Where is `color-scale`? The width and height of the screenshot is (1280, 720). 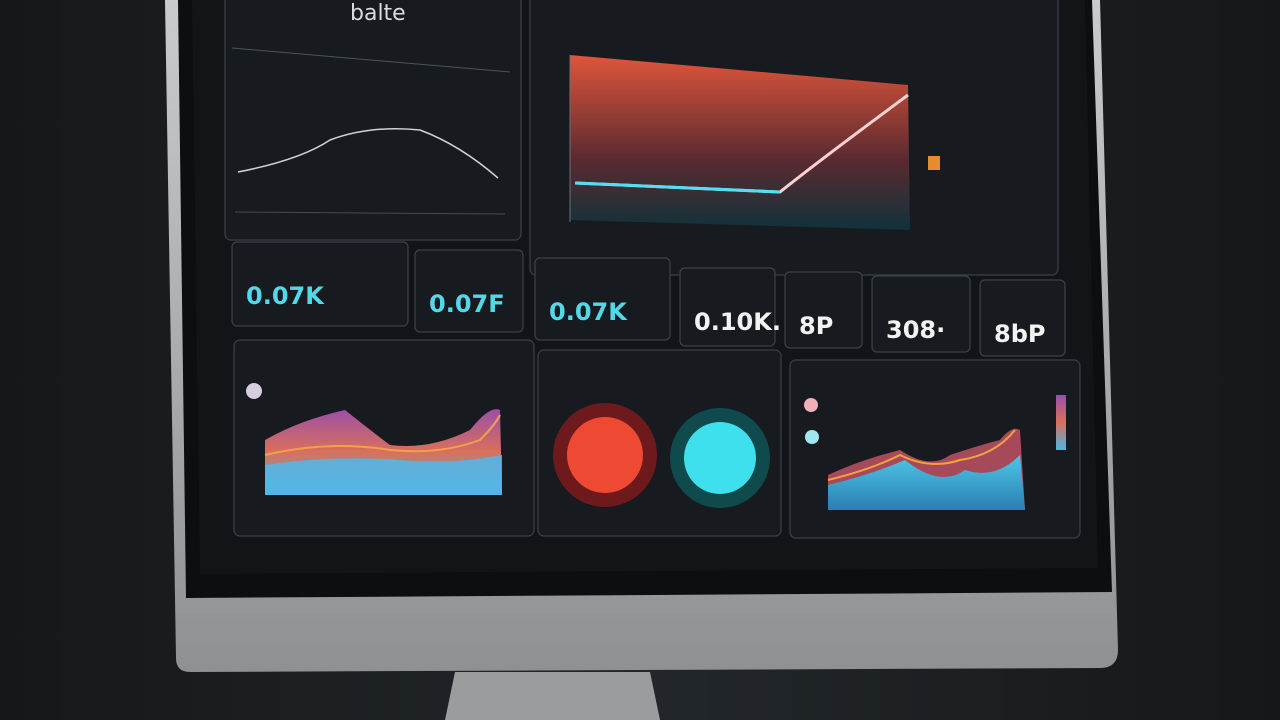
color-scale is located at coordinates (1061, 422).